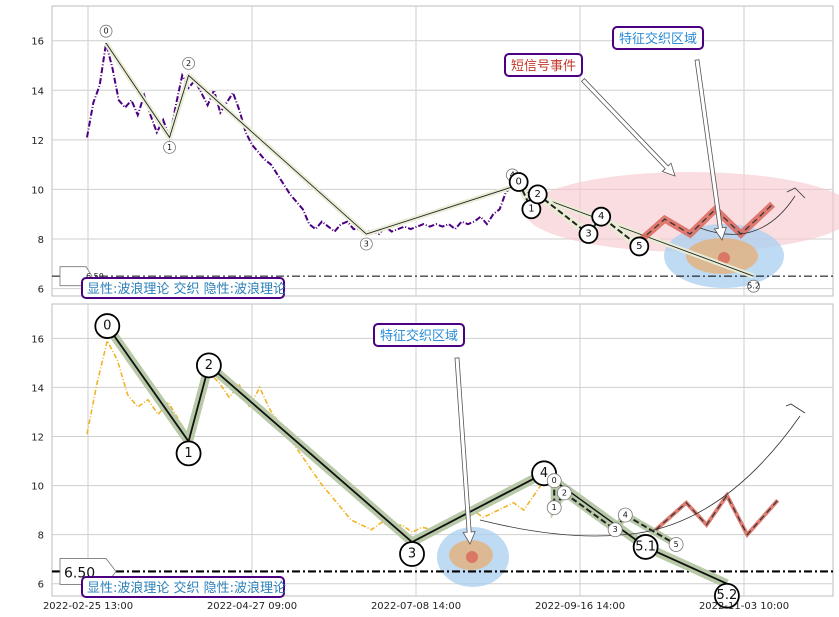 Image resolution: width=839 pixels, height=617 pixels. I want to click on x-tick-label: 2022-02-25 13:00, so click(88, 606).